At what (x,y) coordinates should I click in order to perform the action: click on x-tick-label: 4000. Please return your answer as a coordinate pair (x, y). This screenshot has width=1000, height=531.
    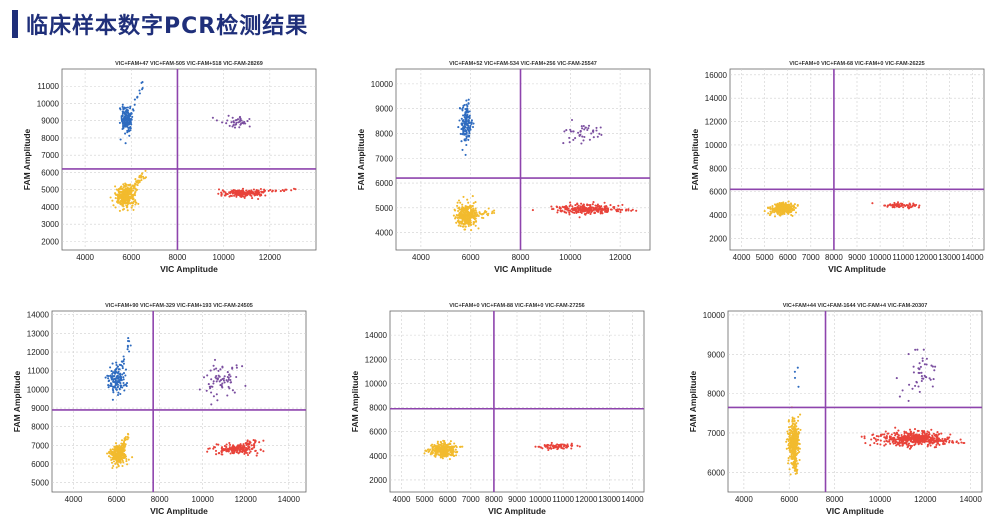
    Looking at the image, I should click on (74, 499).